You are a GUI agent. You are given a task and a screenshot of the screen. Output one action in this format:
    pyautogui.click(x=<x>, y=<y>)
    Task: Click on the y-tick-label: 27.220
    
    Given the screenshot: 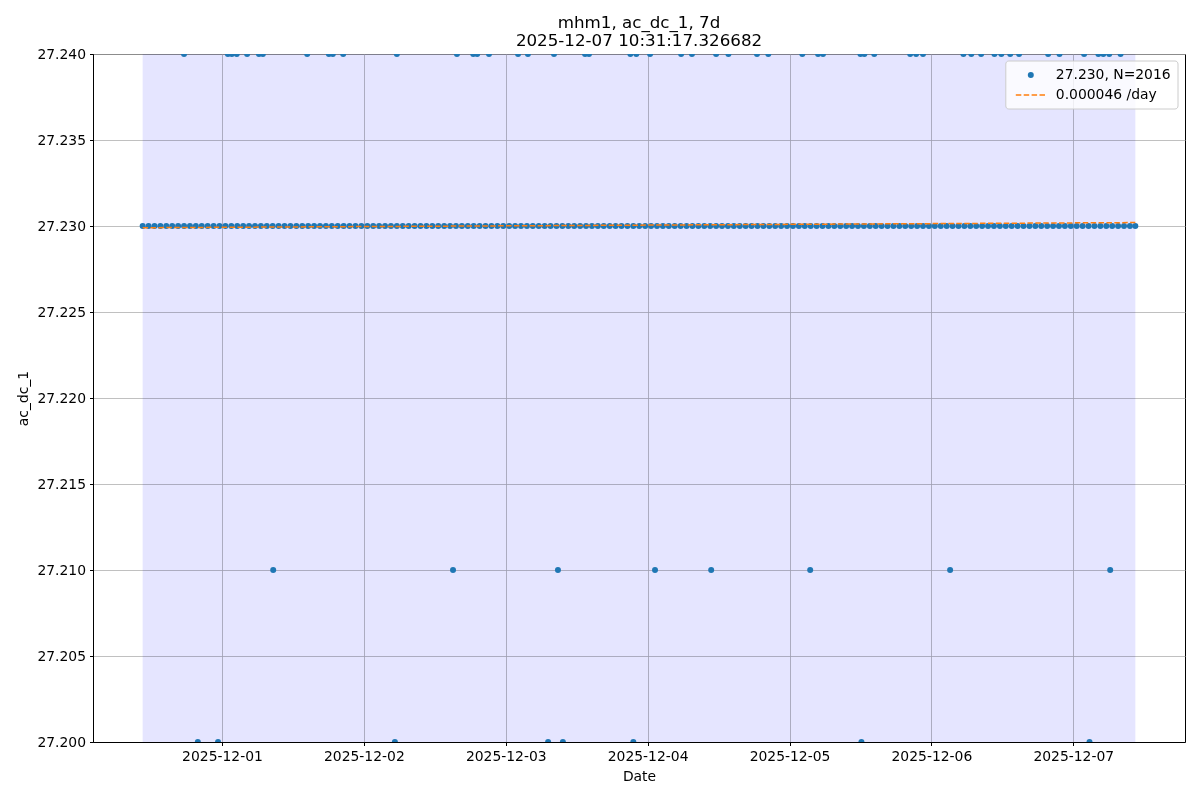 What is the action you would take?
    pyautogui.click(x=61, y=397)
    